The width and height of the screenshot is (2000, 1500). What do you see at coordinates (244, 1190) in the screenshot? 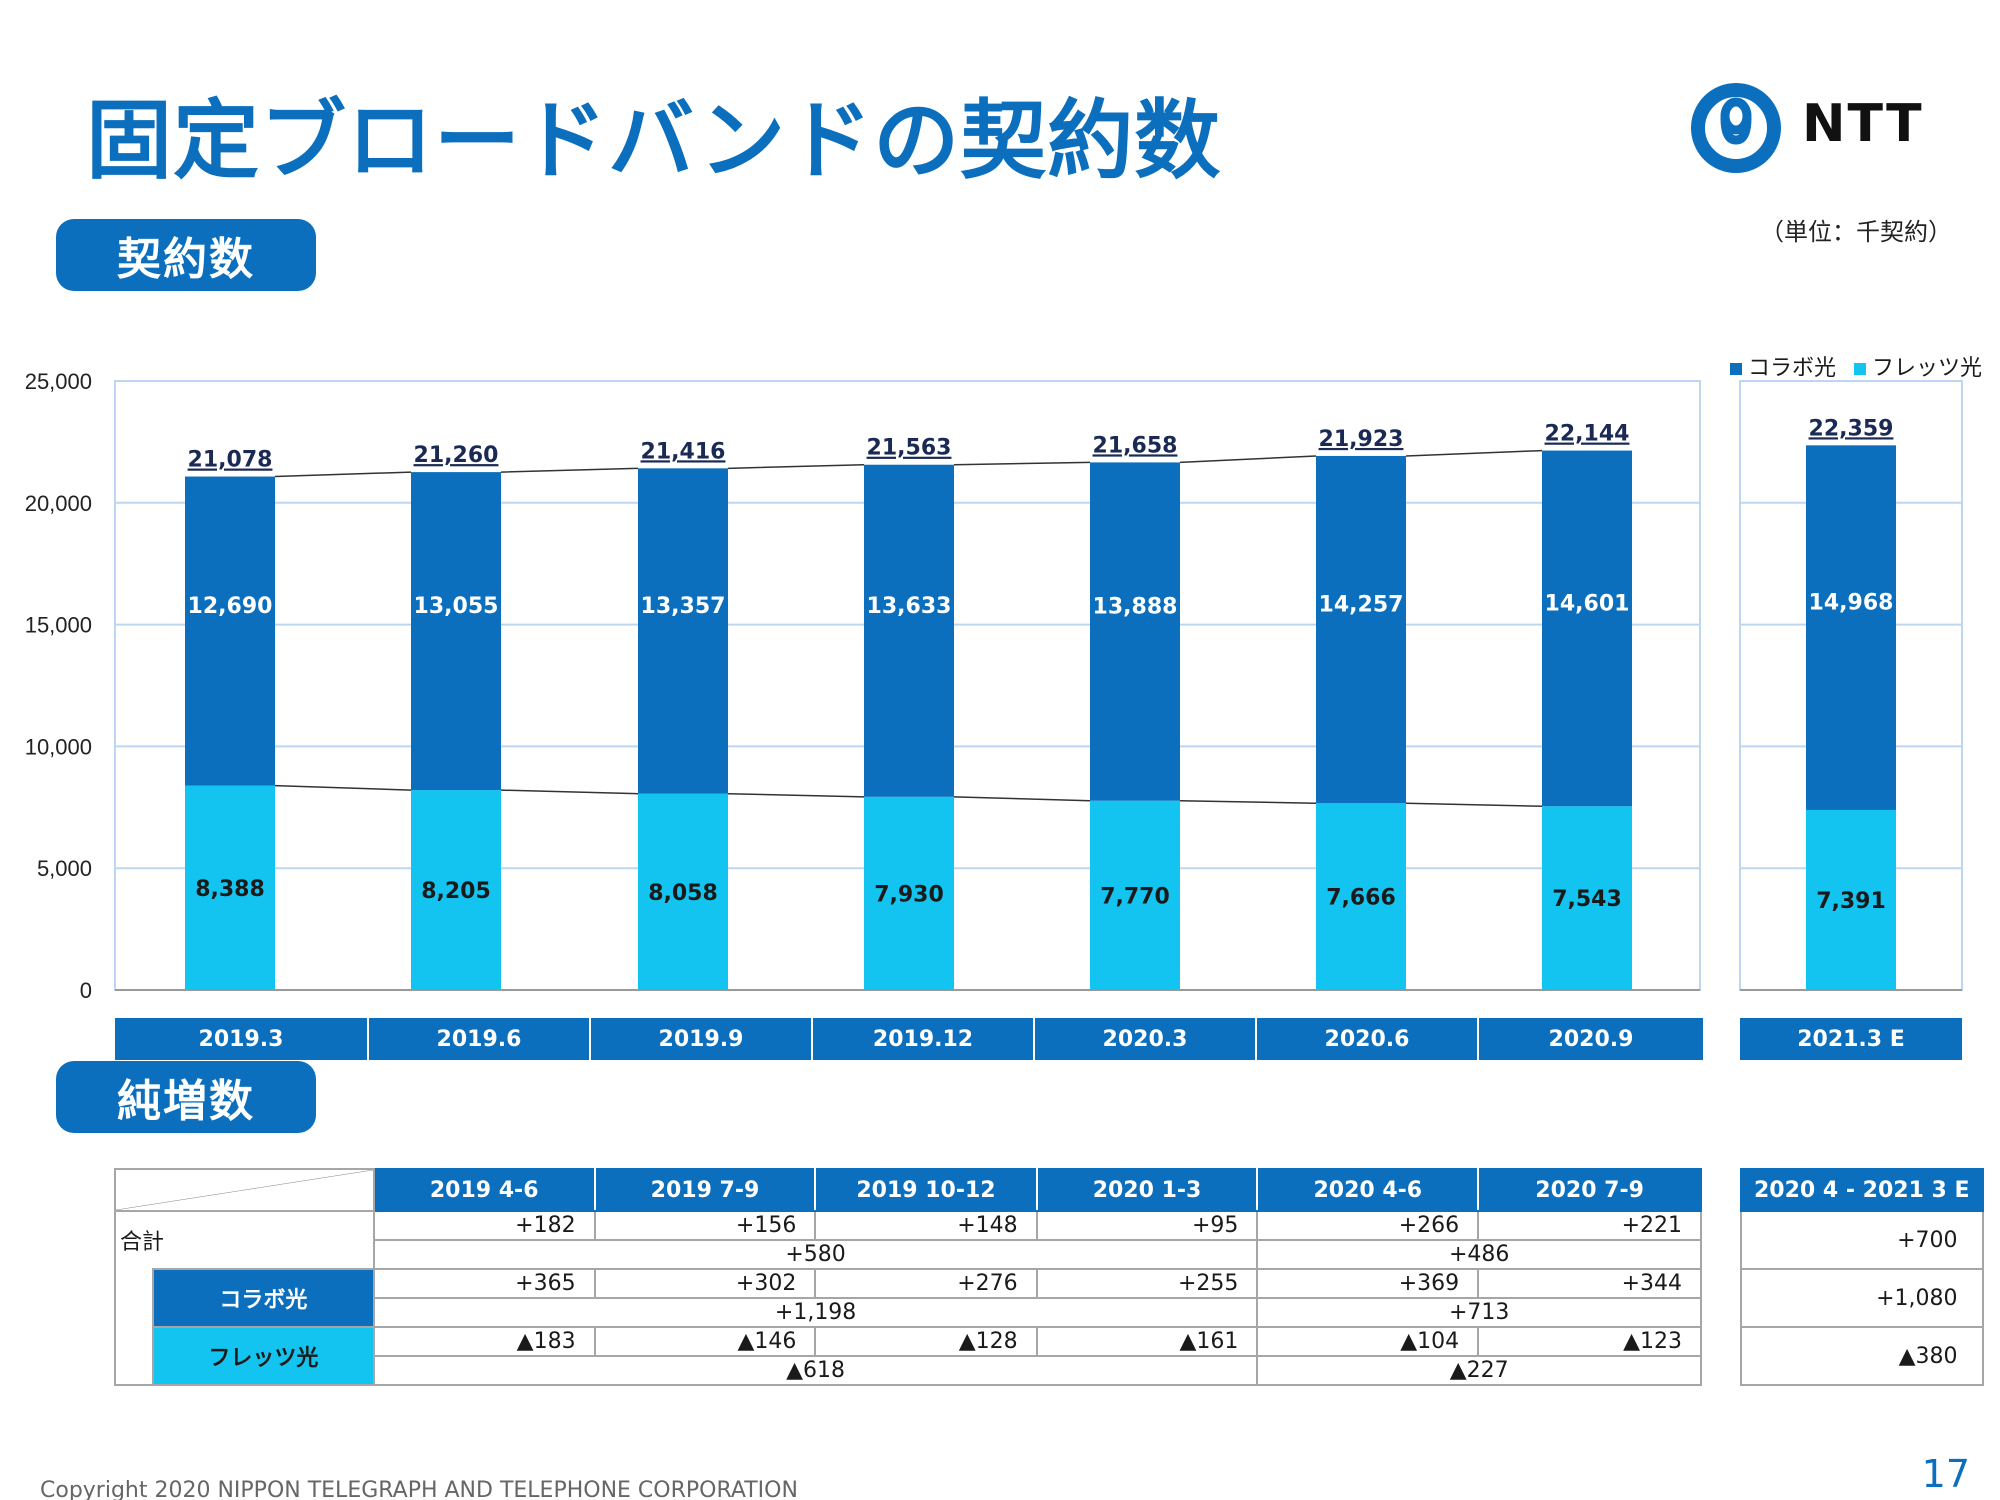
I see `header-corner` at bounding box center [244, 1190].